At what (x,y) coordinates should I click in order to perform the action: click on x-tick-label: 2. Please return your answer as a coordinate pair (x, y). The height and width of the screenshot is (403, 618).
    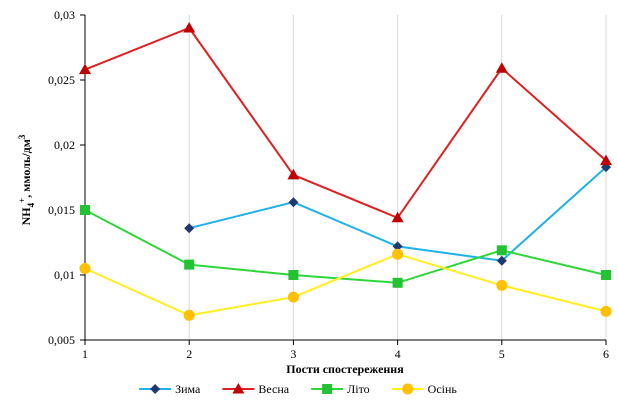
    Looking at the image, I should click on (189, 354).